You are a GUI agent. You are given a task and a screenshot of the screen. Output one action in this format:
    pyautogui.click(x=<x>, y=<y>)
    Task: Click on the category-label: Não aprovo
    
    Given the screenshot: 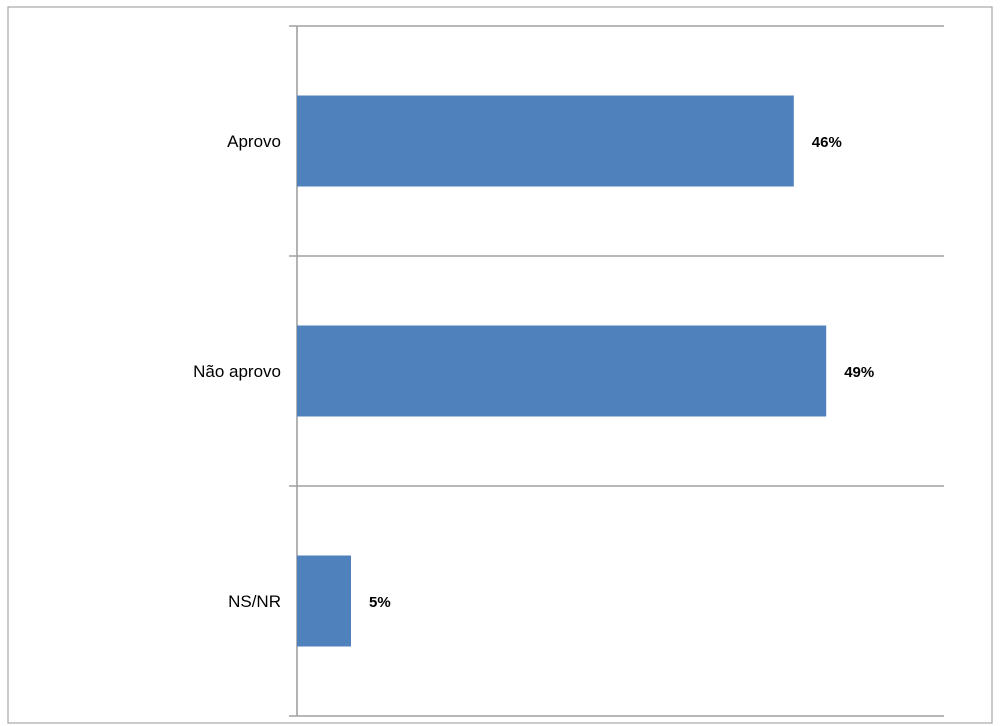 What is the action you would take?
    pyautogui.click(x=237, y=371)
    